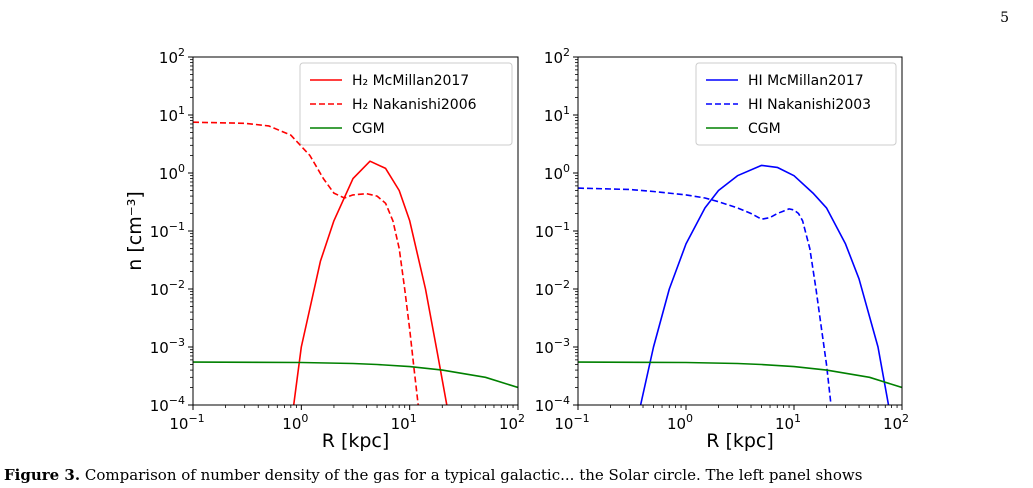  What do you see at coordinates (809, 105) in the screenshot?
I see `legend-entry: HI Nakanishi2003` at bounding box center [809, 105].